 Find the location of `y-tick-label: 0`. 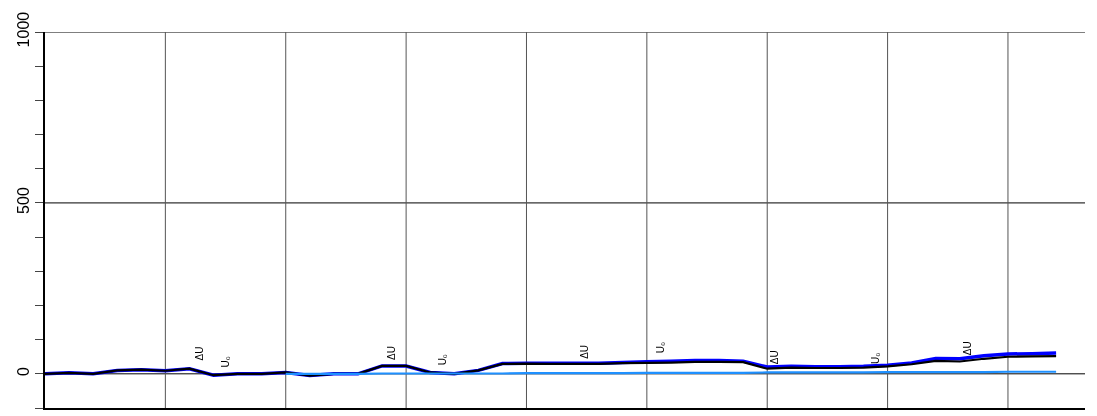

y-tick-label: 0 is located at coordinates (23, 371).